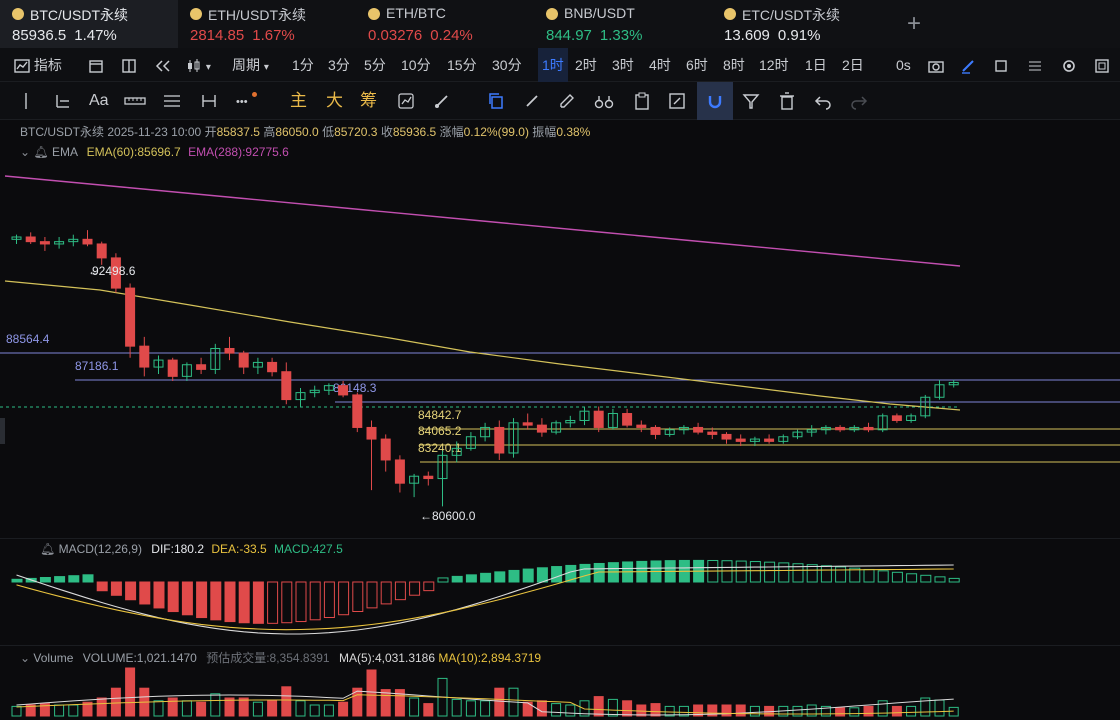  I want to click on draw-button, so click(968, 65).